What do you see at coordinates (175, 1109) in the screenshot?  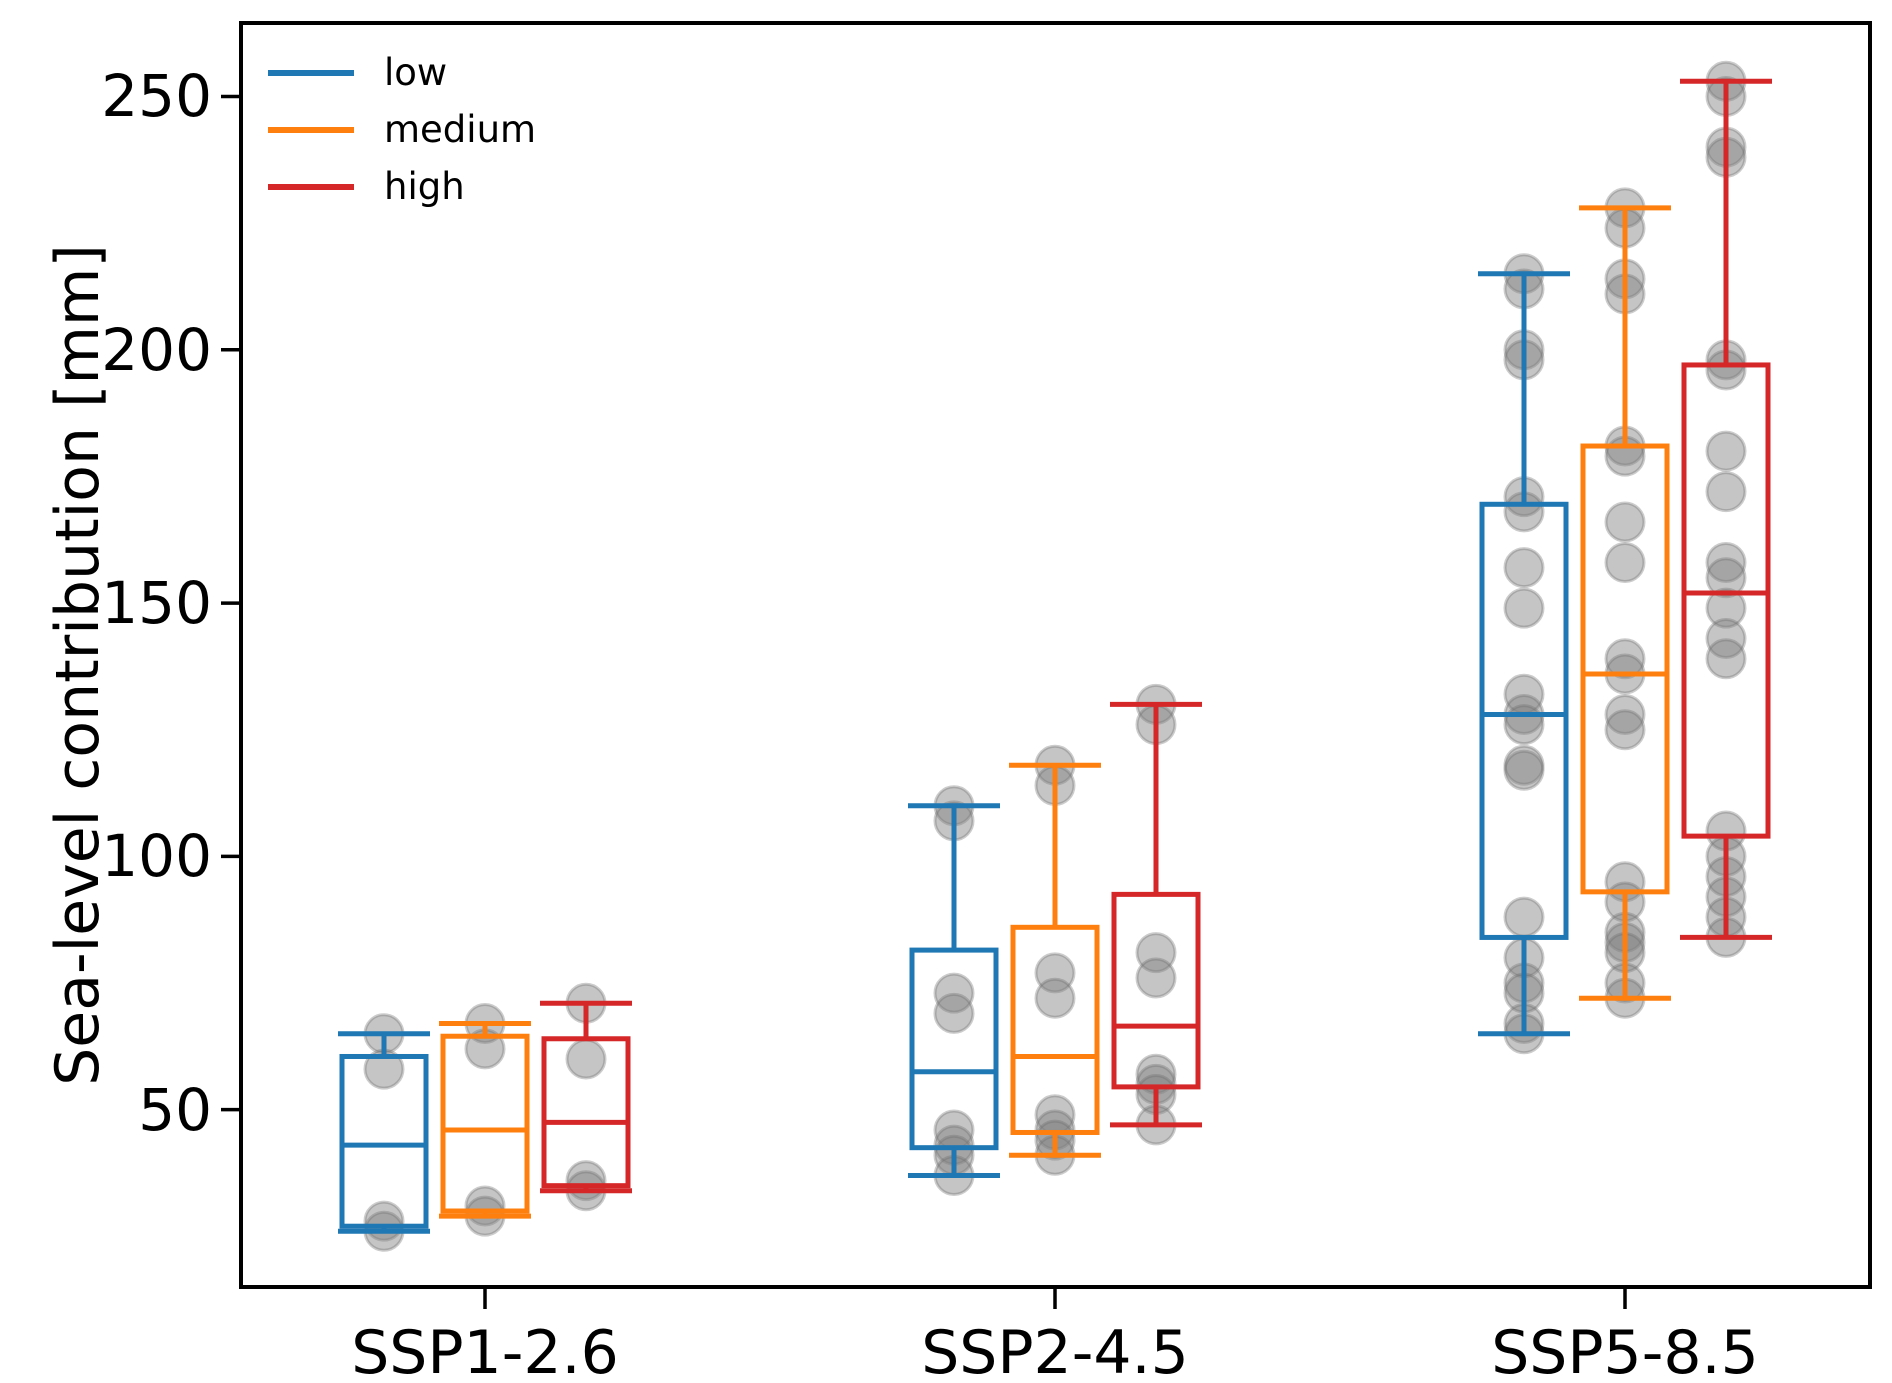 I see `y-tick-label-50: 50` at bounding box center [175, 1109].